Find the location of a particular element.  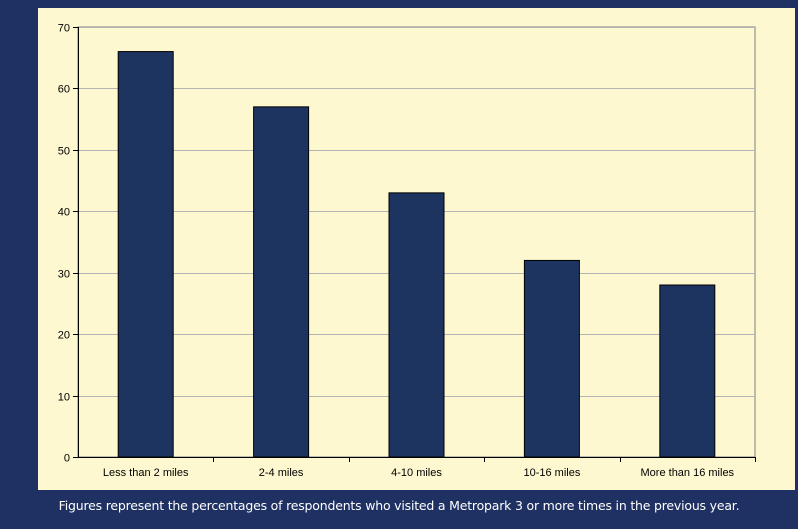

x-tick-label: Less than 2 miles is located at coordinates (146, 473).